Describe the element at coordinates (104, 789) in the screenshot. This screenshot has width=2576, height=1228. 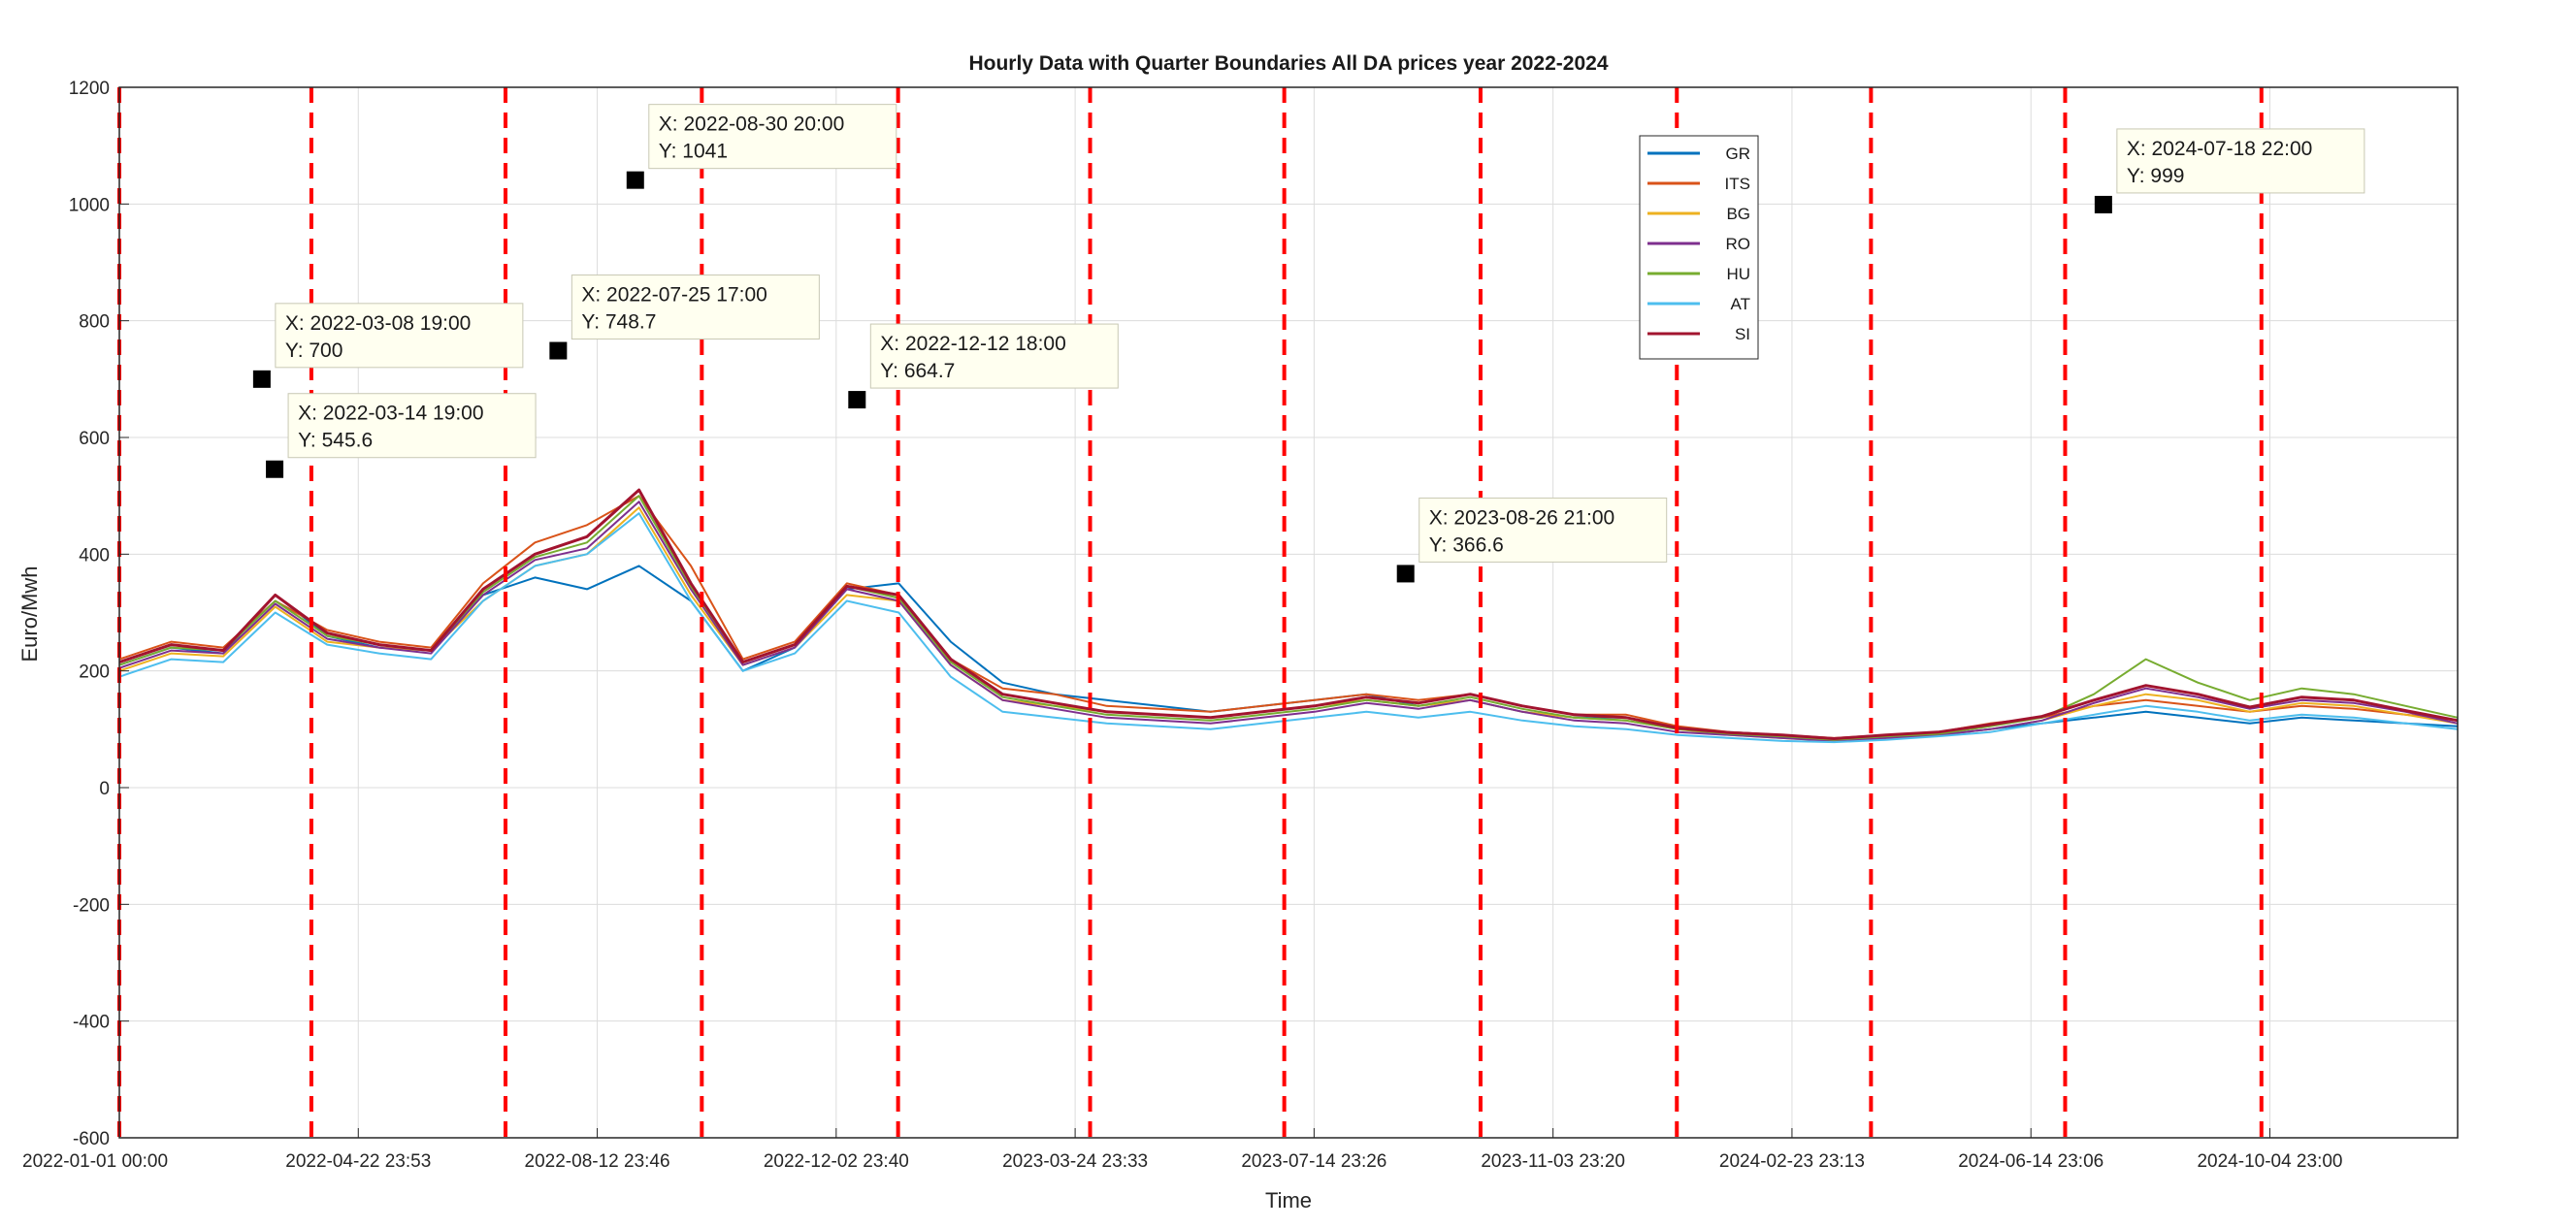
I see `y-tick-label: 0` at that location.